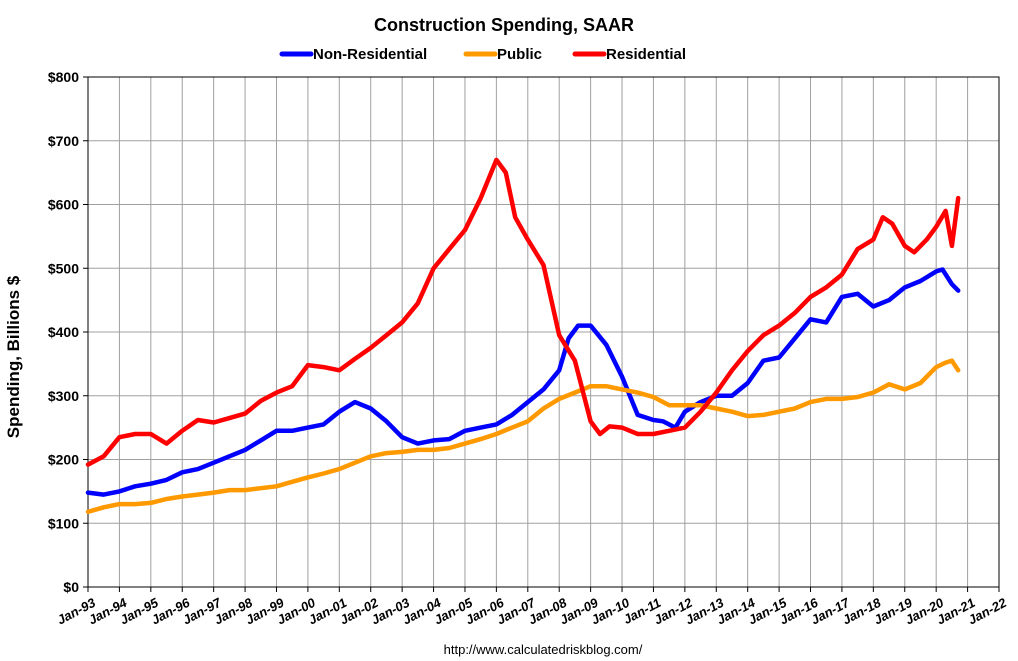 Image resolution: width=1018 pixels, height=661 pixels. What do you see at coordinates (63, 205) in the screenshot?
I see `y-tick-label: $600` at bounding box center [63, 205].